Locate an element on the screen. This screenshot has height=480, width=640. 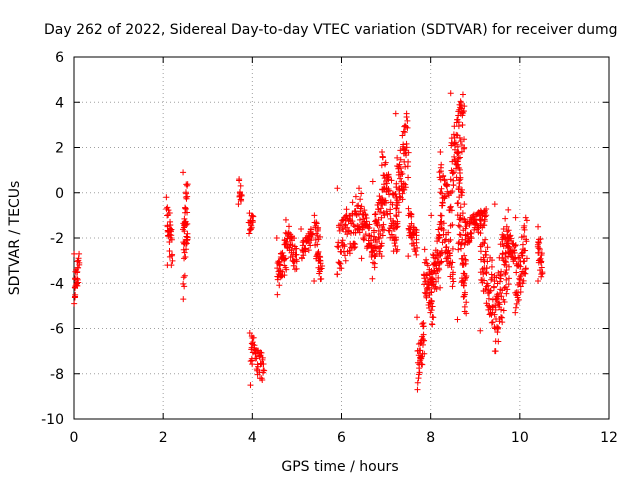
y-tick-label: -4 is located at coordinates (57, 284).